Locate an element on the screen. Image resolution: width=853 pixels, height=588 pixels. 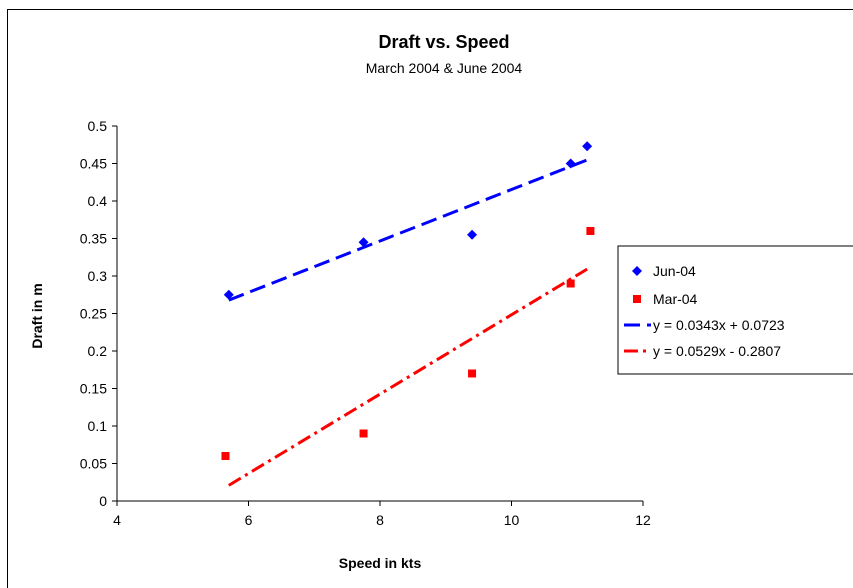
legend-label-2: Mar-04 is located at coordinates (675, 299).